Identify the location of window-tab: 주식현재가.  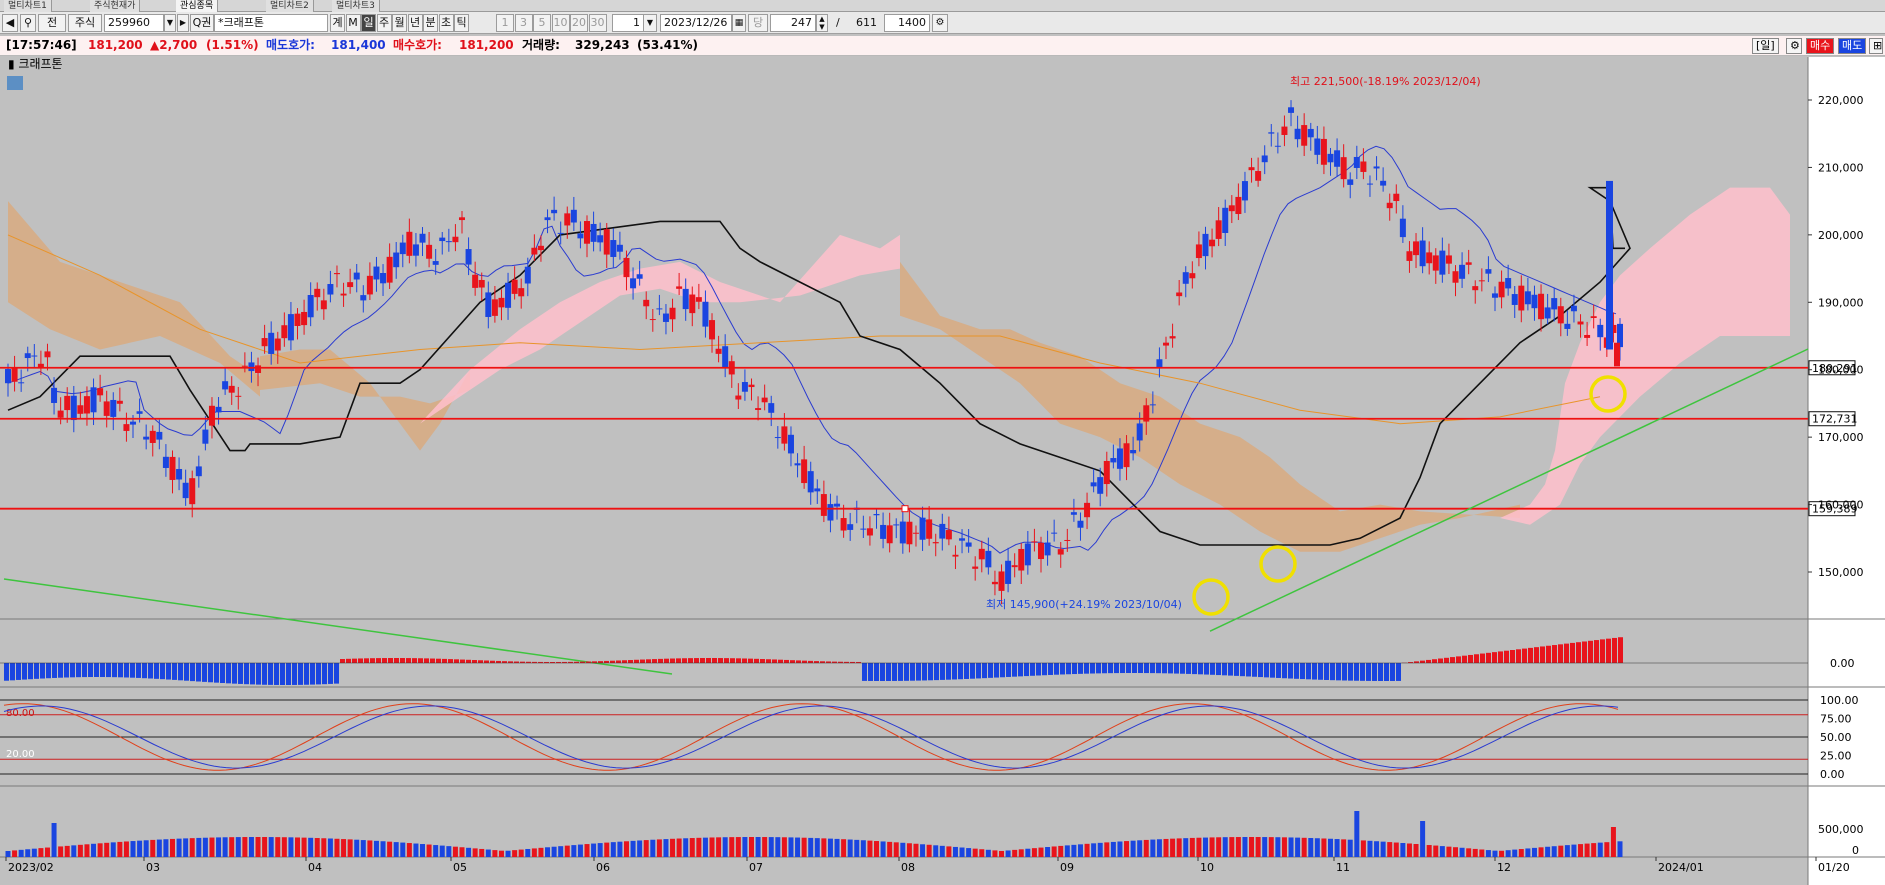
(115, 6).